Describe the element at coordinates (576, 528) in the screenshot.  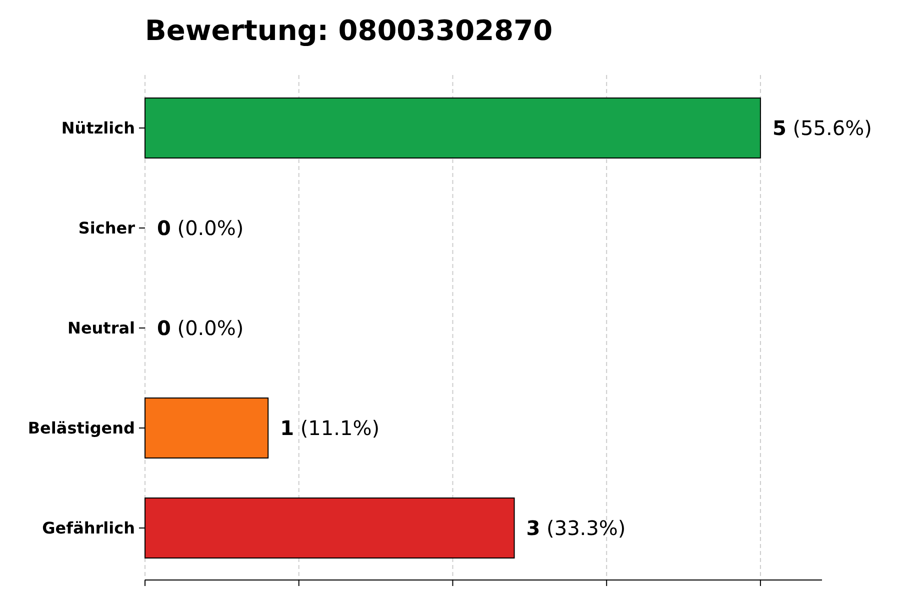
I see `data-label: 3 (33.3%)` at that location.